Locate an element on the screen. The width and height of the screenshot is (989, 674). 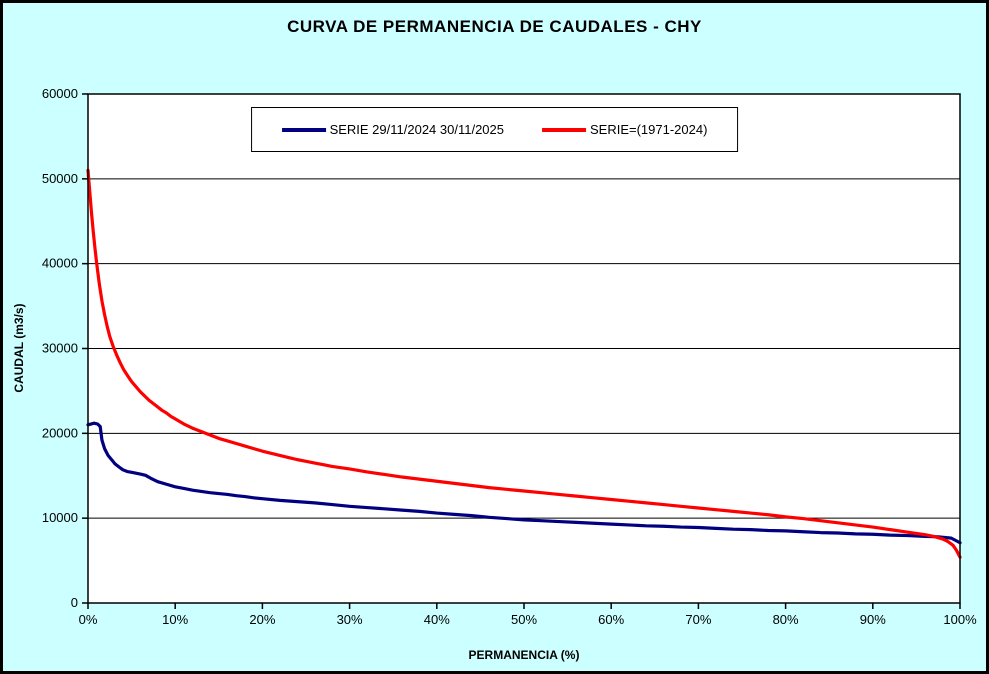
x-tick-label: 10% is located at coordinates (175, 619).